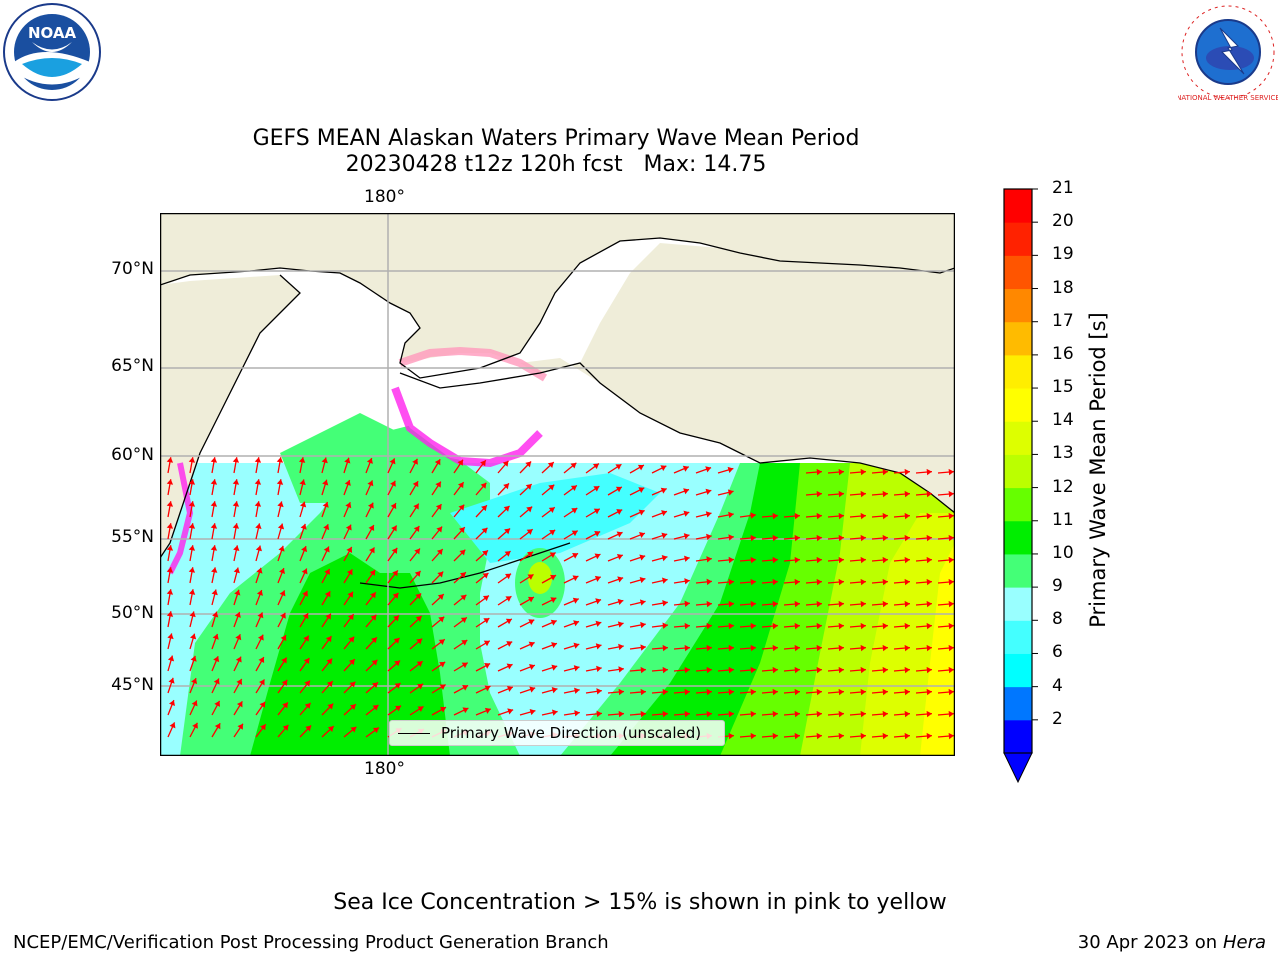 The height and width of the screenshot is (960, 1280). I want to click on map-legend: Primary Wave Direction (unscaled), so click(557, 733).